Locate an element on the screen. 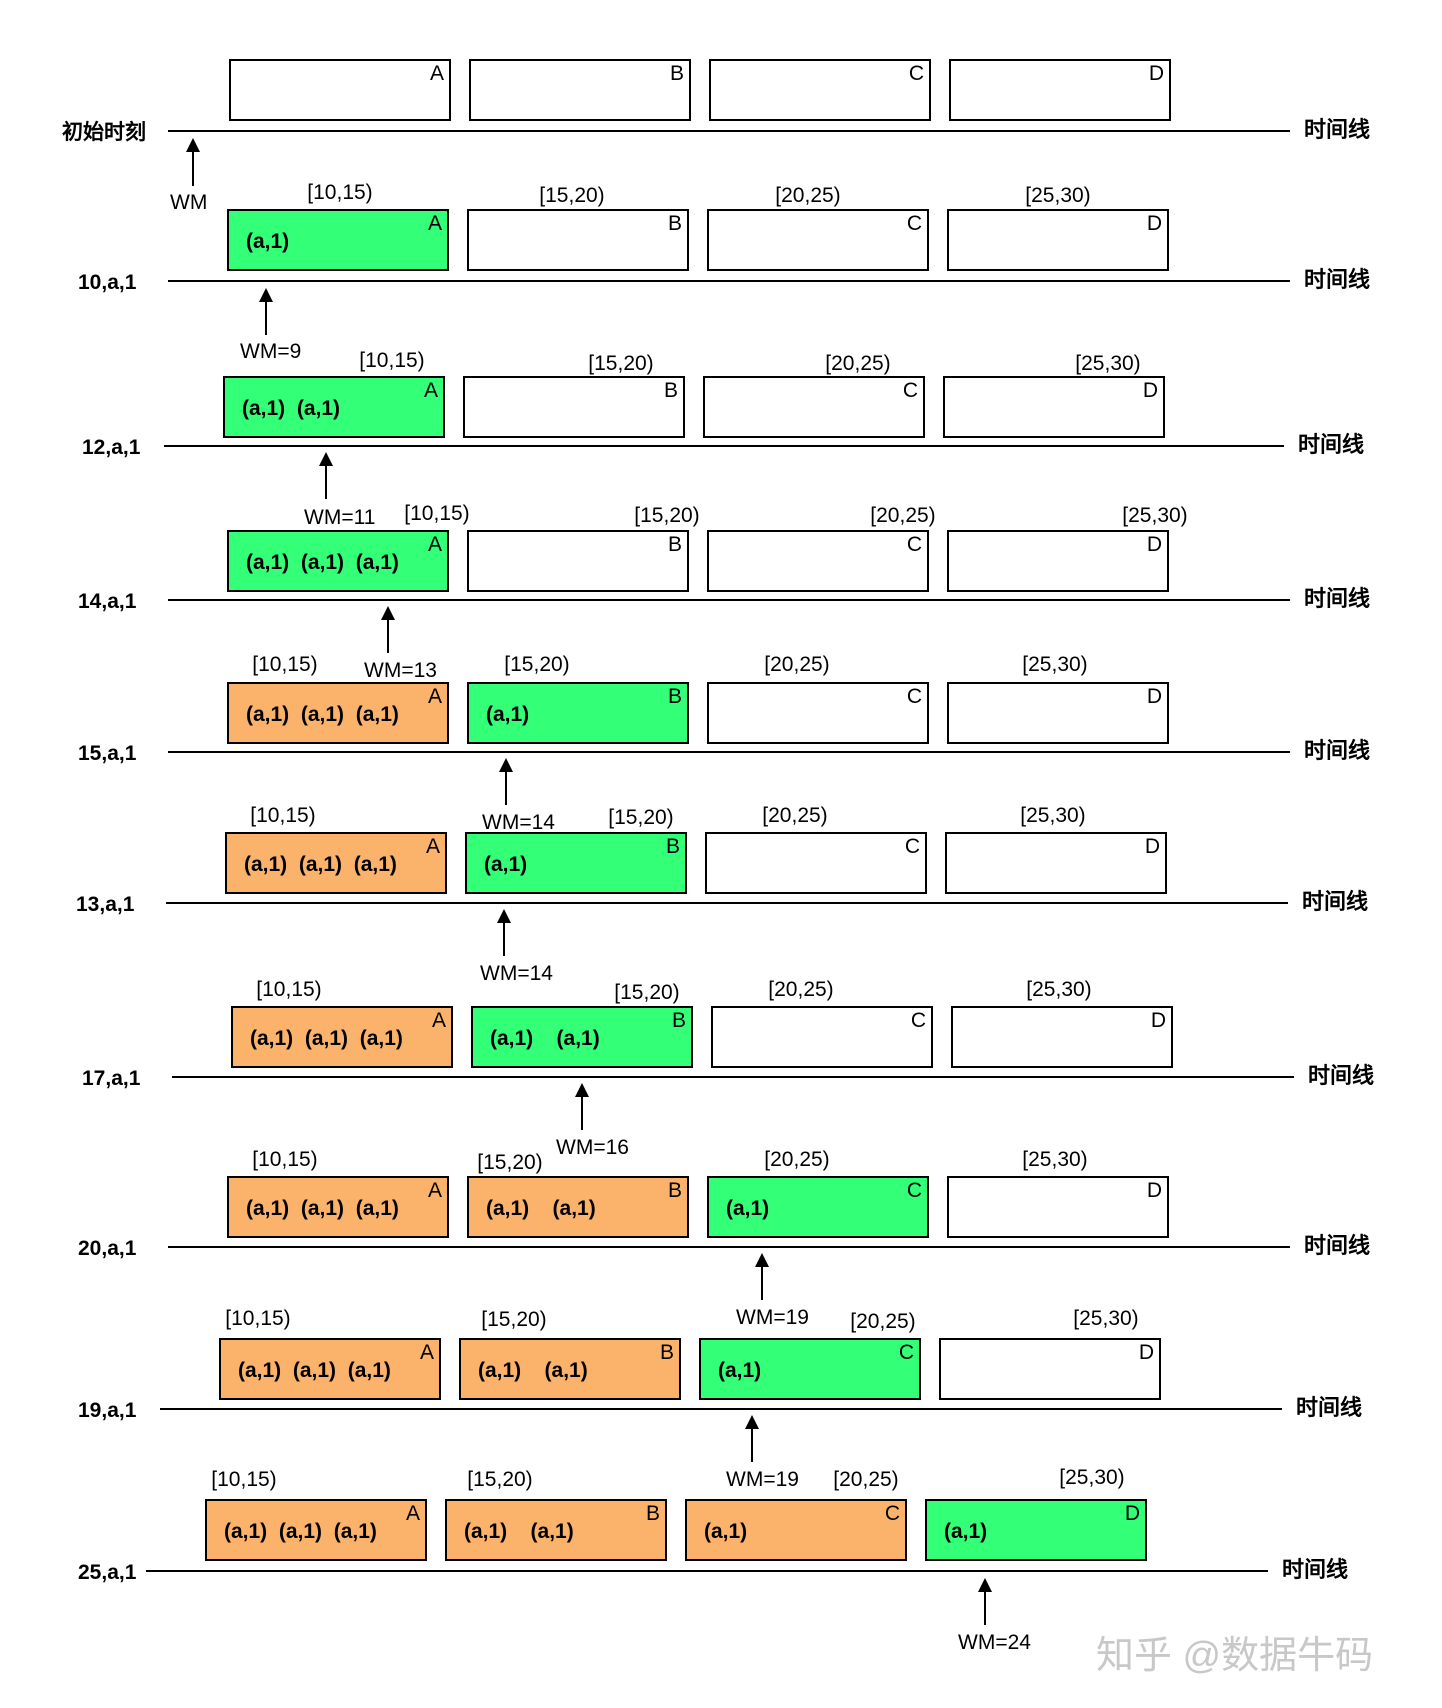  event-label: 15,a,1 is located at coordinates (107, 753).